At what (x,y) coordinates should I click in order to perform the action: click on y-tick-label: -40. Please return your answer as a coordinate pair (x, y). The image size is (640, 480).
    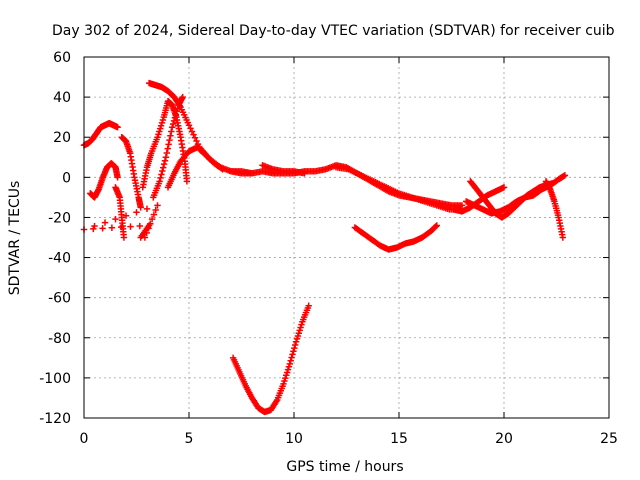
    Looking at the image, I should click on (59, 259).